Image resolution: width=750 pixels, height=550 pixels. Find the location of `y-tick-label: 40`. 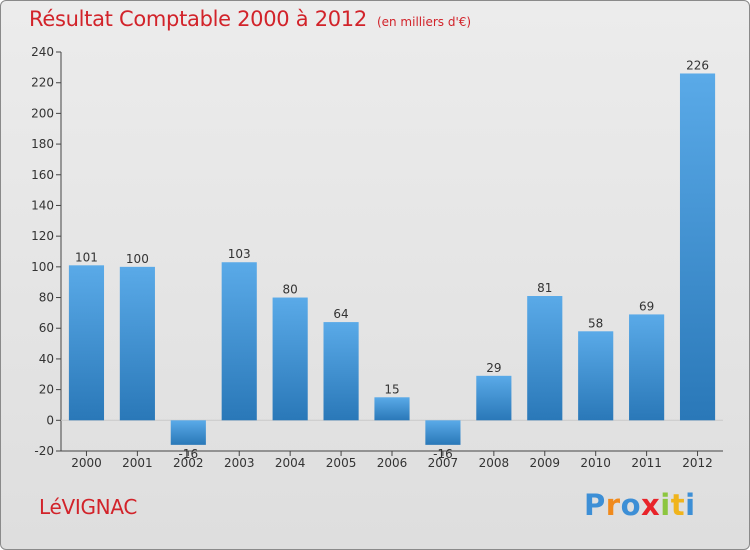

y-tick-label: 40 is located at coordinates (46, 359).